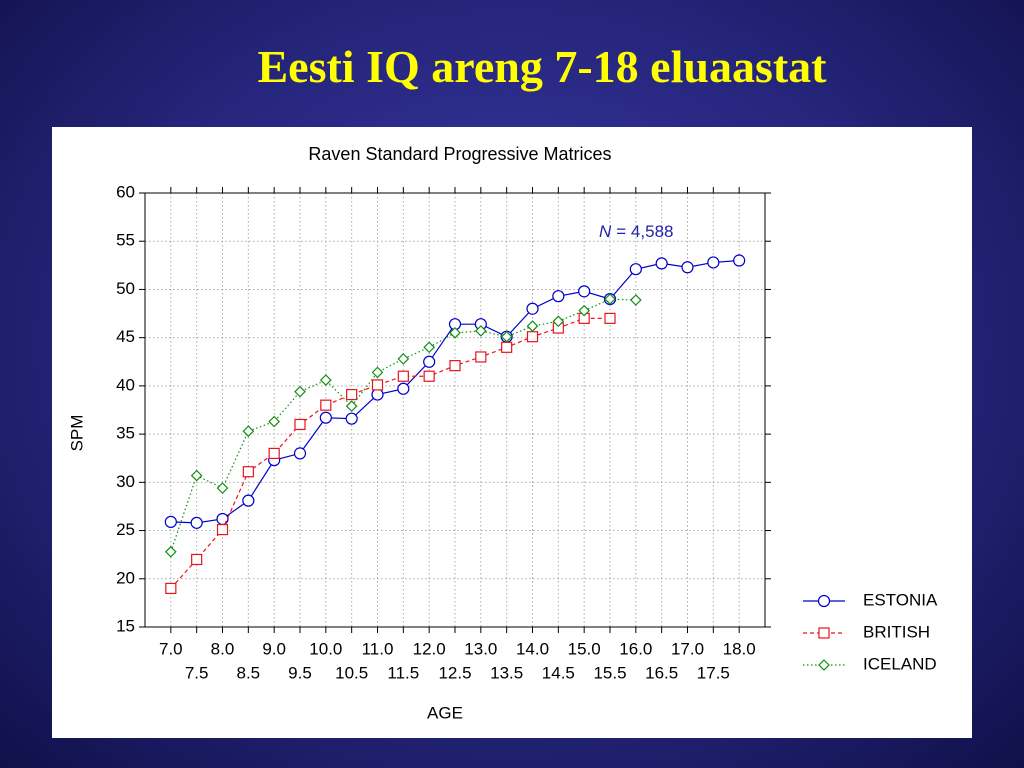 This screenshot has height=768, width=1024. Describe the element at coordinates (429, 648) in the screenshot. I see `x-tick-label: 12.0` at that location.